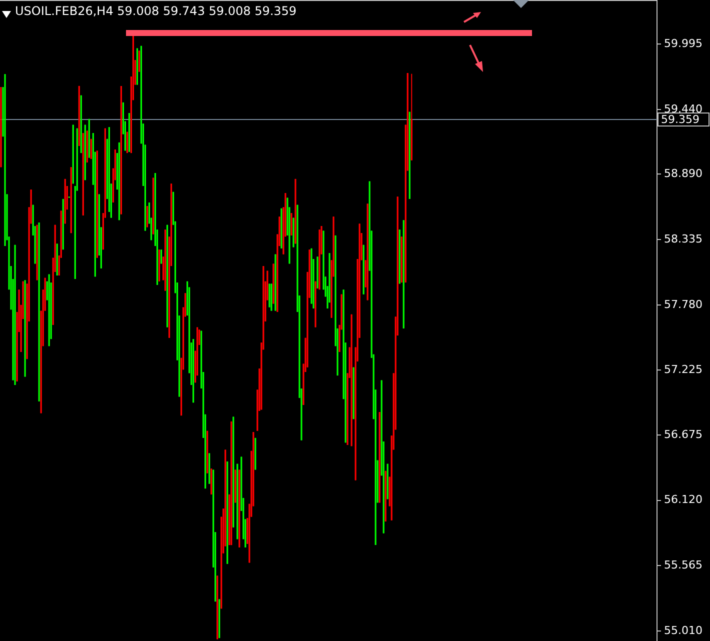 The image size is (710, 641). I want to click on chart-title: USOIL.FEB26,H4 59.008 59.743 59.008 59.359, so click(156, 11).